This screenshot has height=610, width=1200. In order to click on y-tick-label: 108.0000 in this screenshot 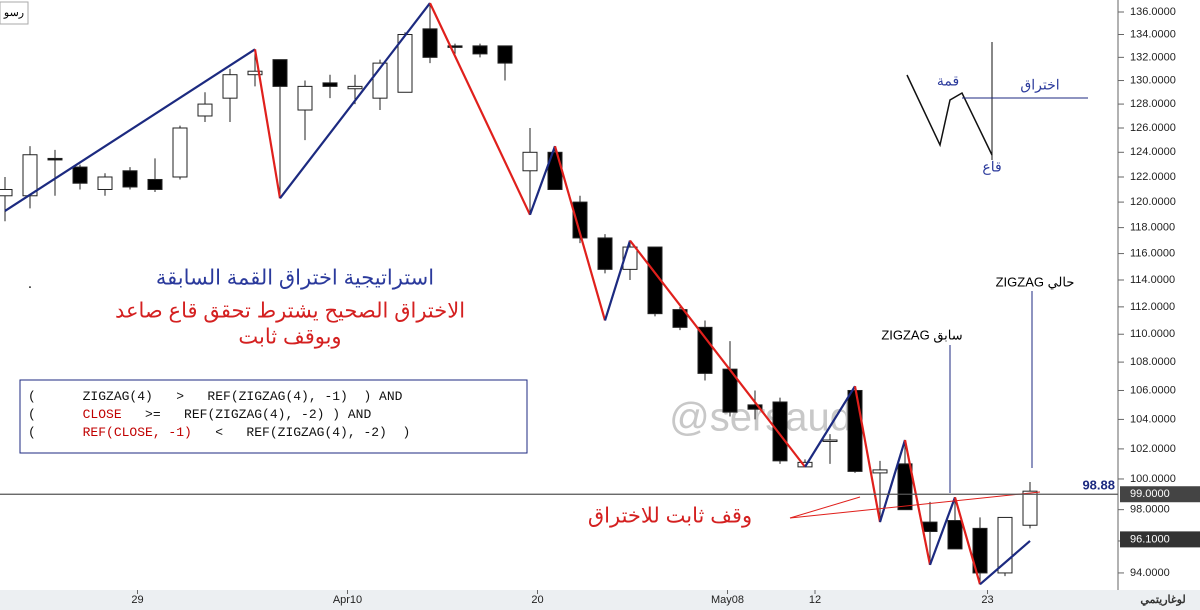, I will do `click(1153, 362)`.